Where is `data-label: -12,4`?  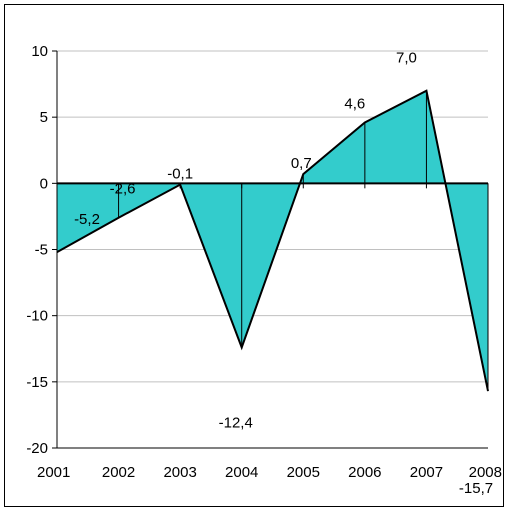 data-label: -12,4 is located at coordinates (236, 422).